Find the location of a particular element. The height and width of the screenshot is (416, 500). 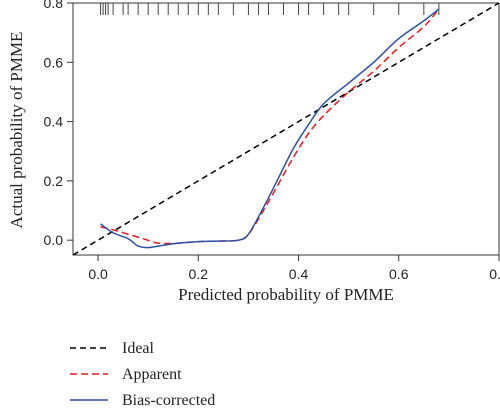

legend-label: Ideal is located at coordinates (138, 348).